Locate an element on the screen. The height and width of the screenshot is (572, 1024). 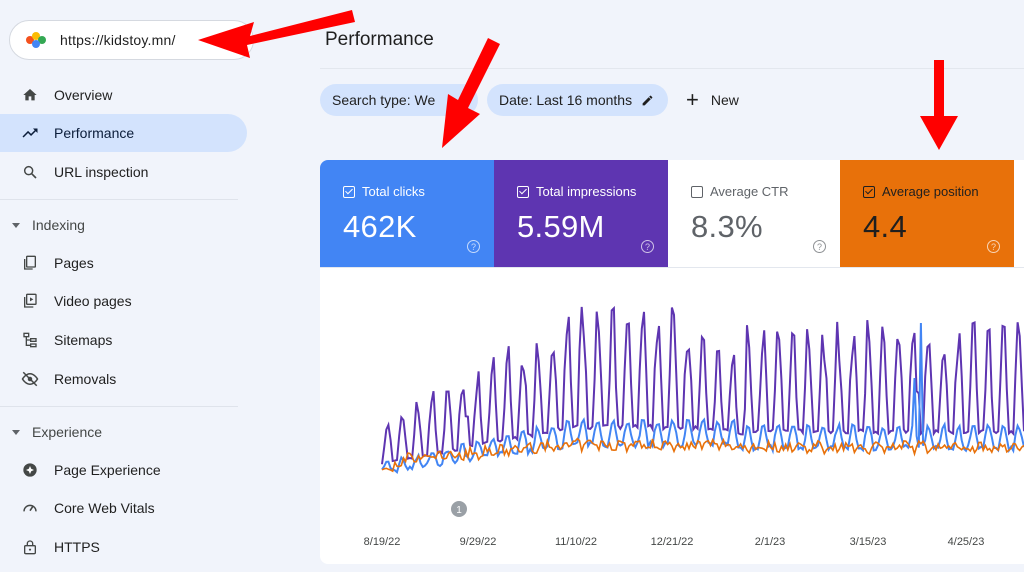
site-favicon-icon is located at coordinates (36, 40).